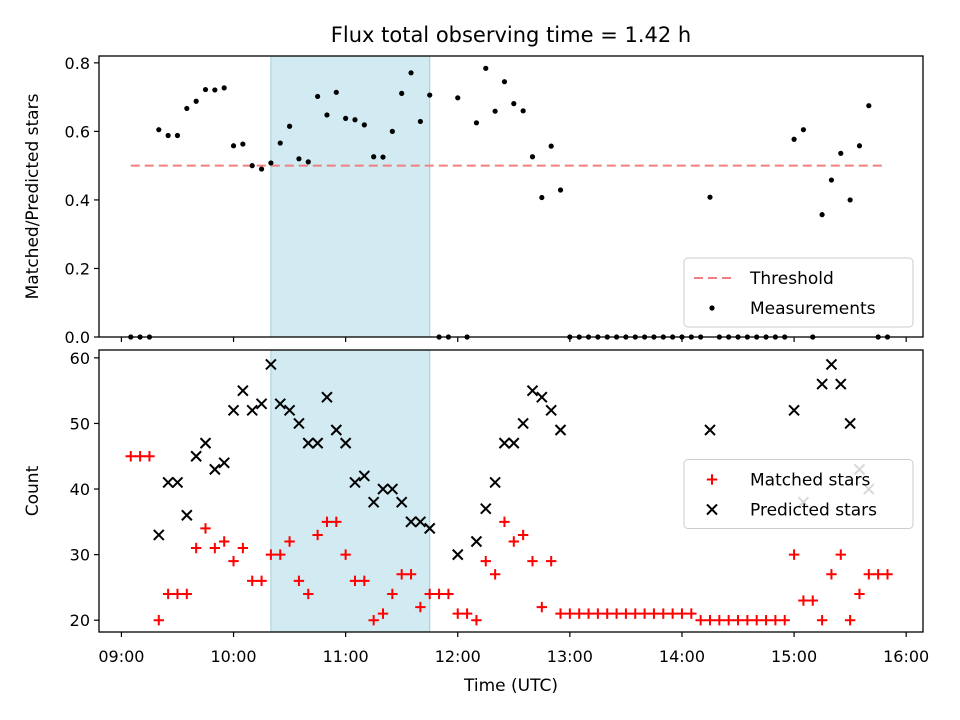  I want to click on x-tick-label: 15:00, so click(794, 656).